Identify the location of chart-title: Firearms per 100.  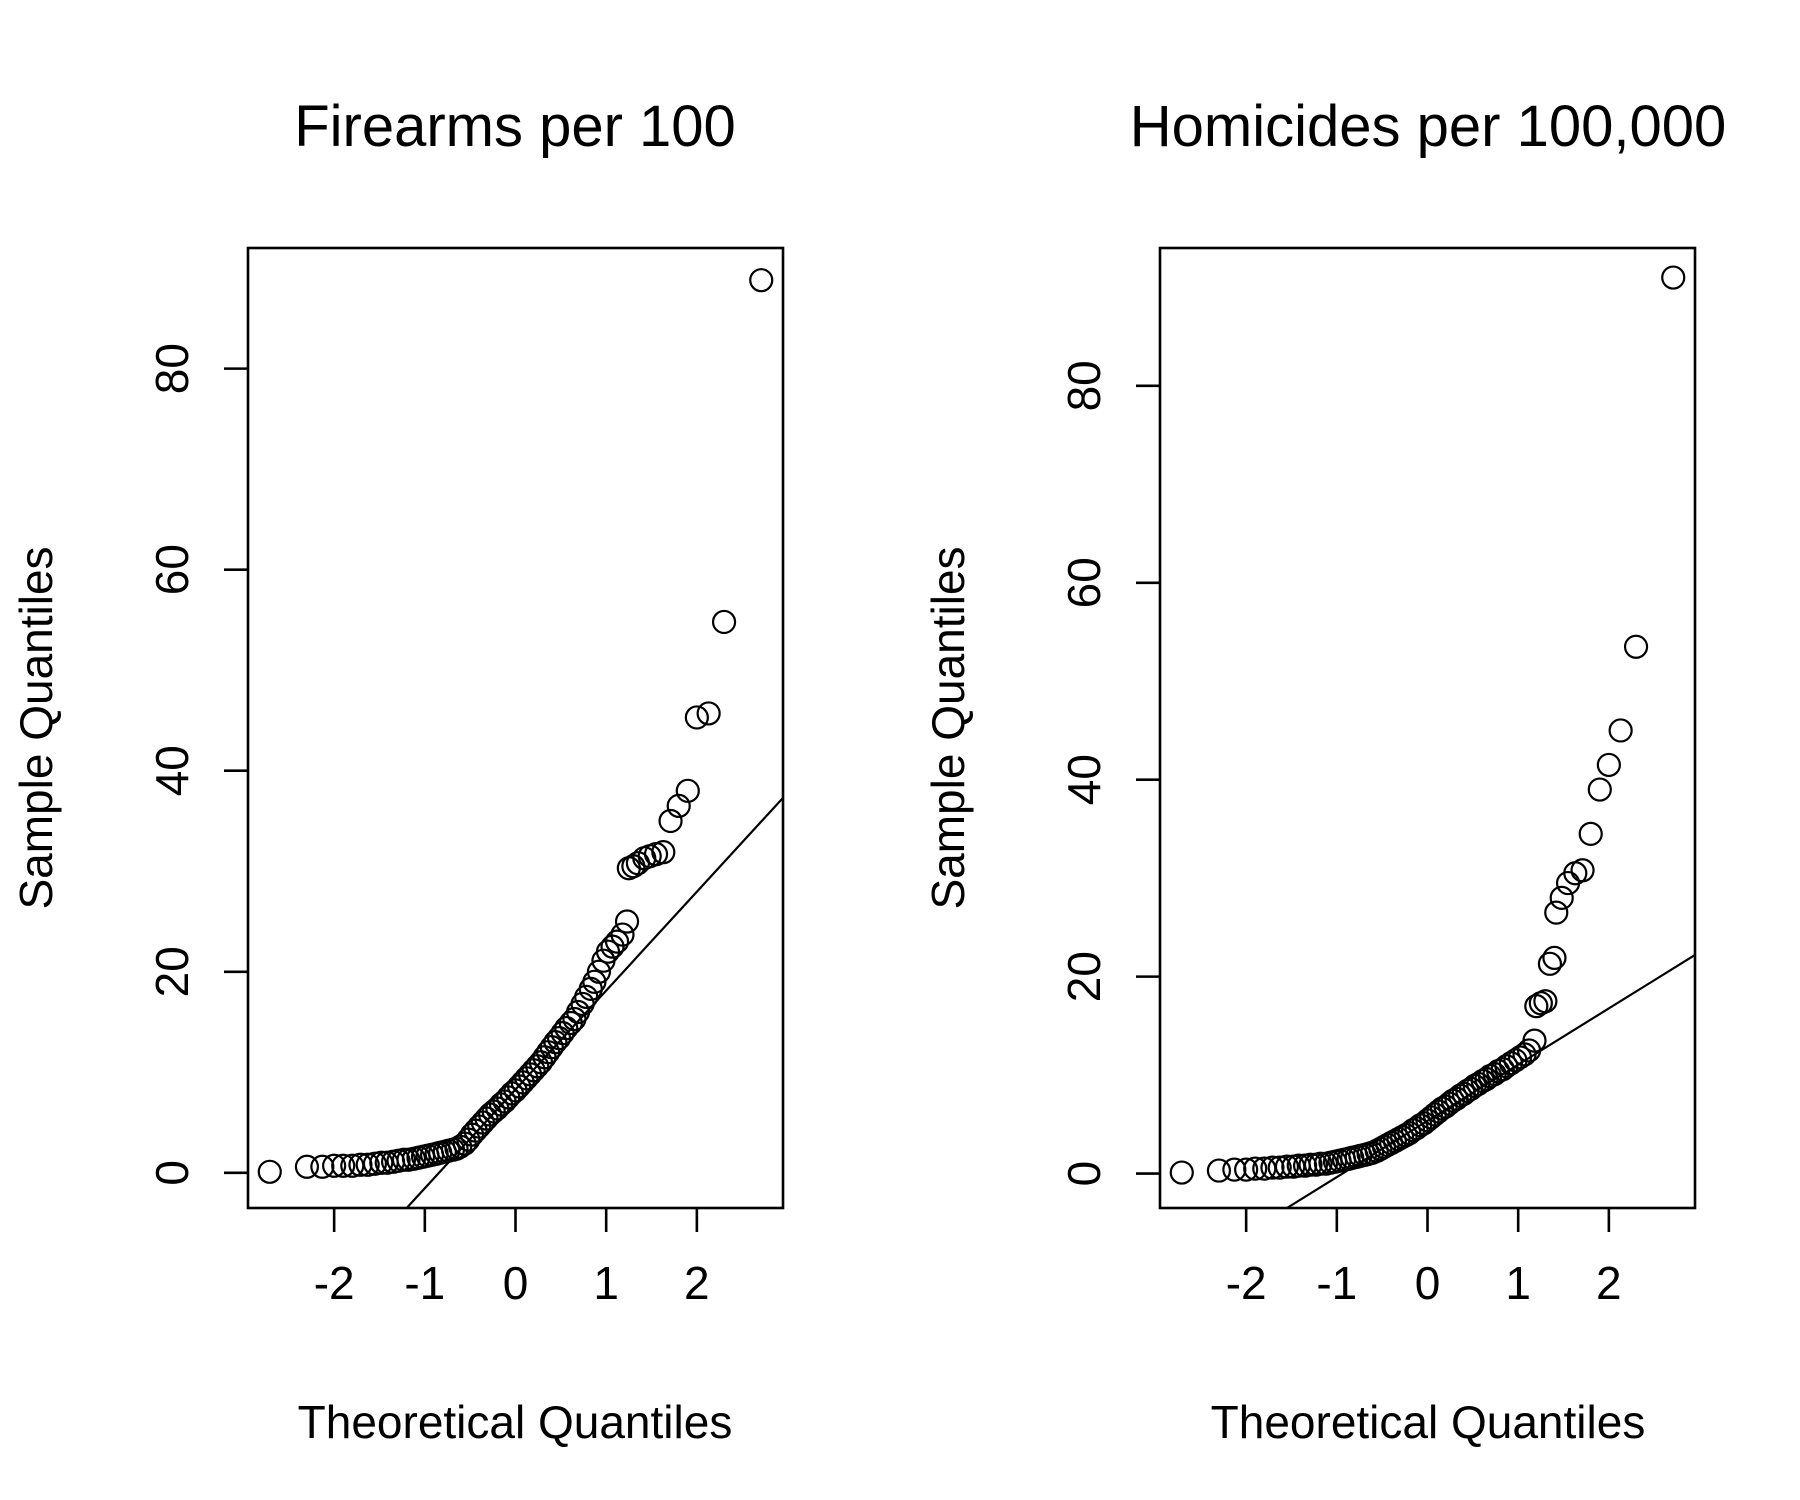
(515, 126).